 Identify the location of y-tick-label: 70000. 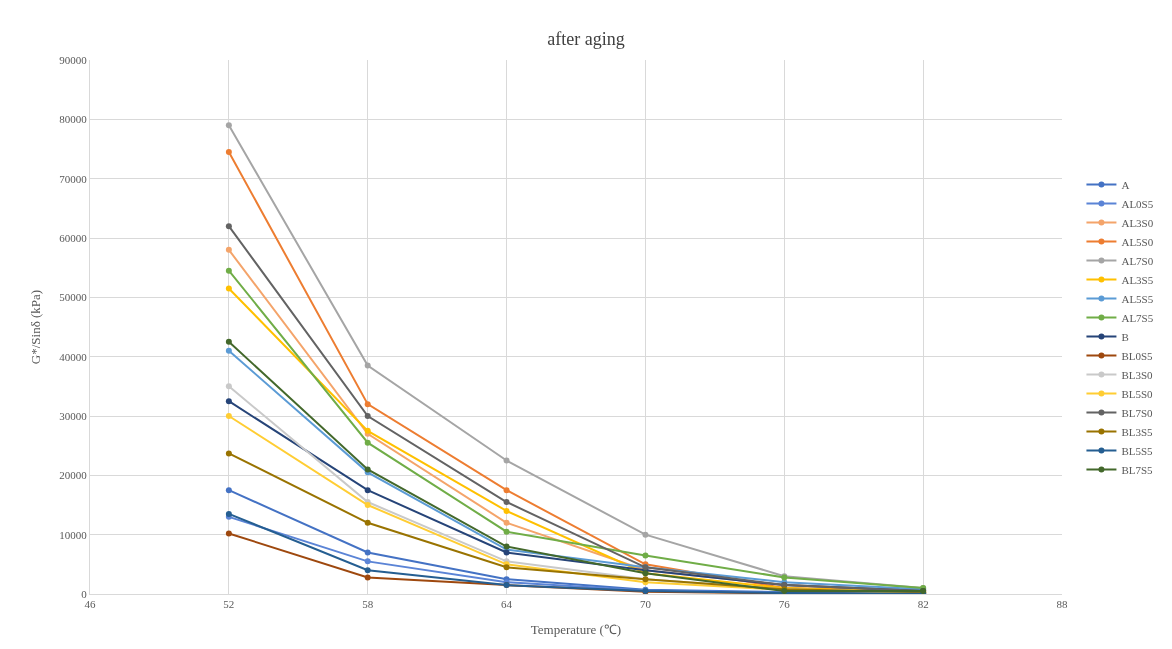
(73, 178).